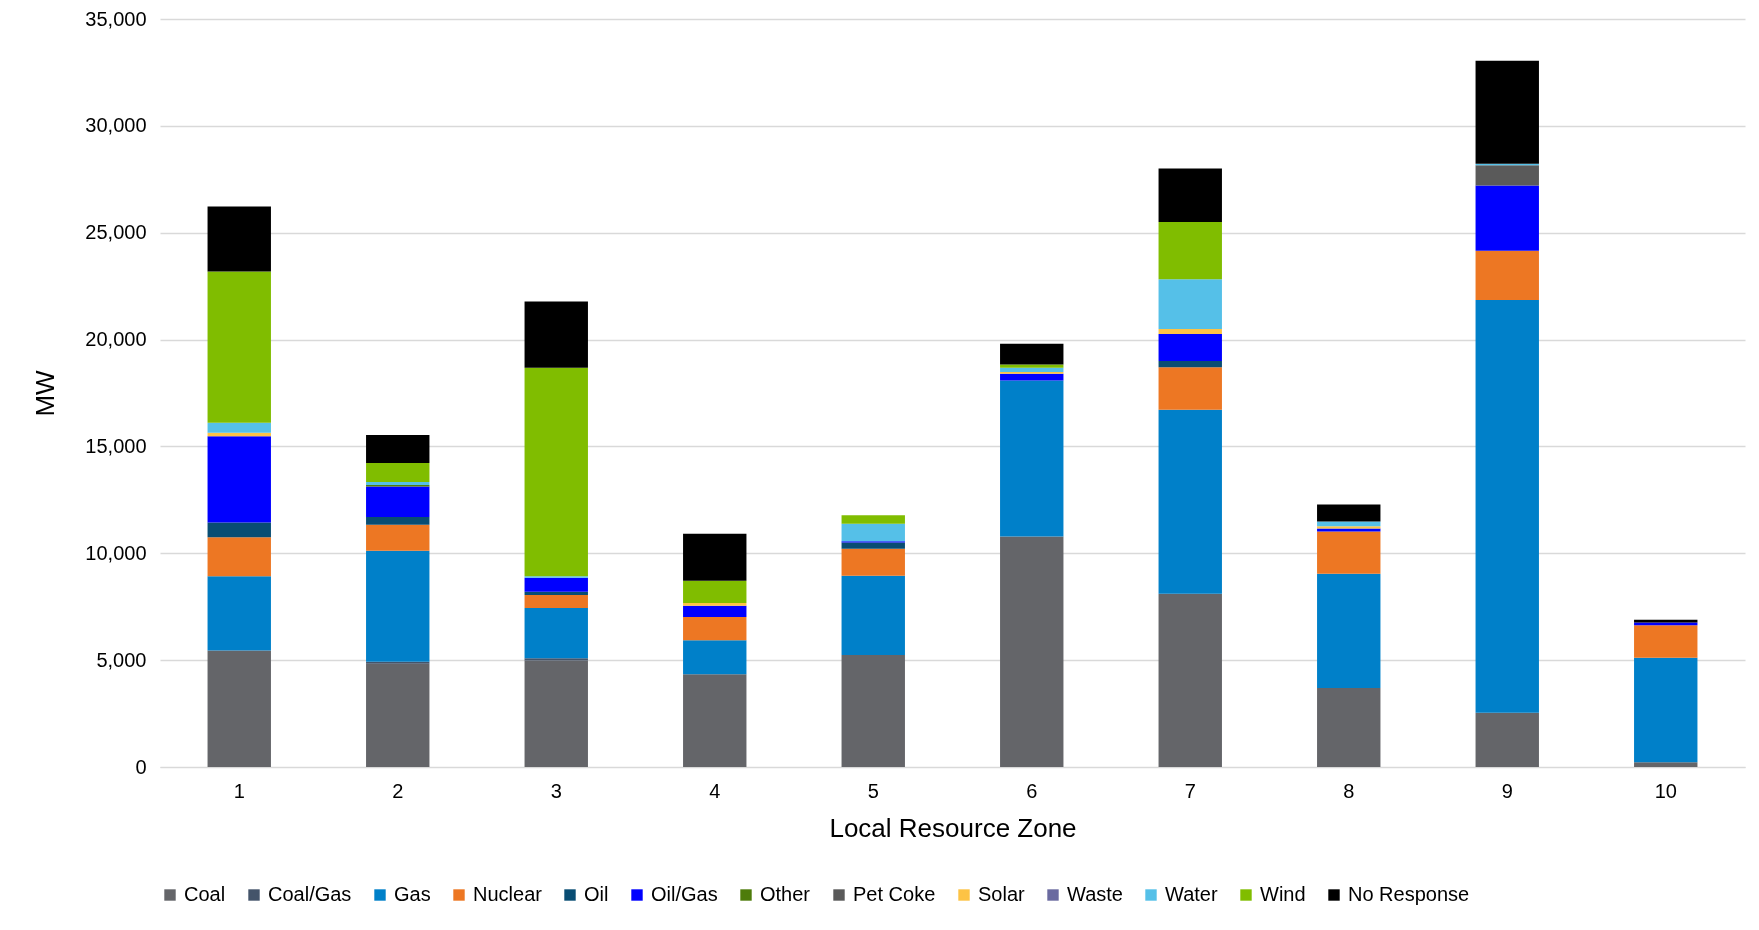 The height and width of the screenshot is (930, 1759). What do you see at coordinates (873, 790) in the screenshot?
I see `x-tick-label: 5` at bounding box center [873, 790].